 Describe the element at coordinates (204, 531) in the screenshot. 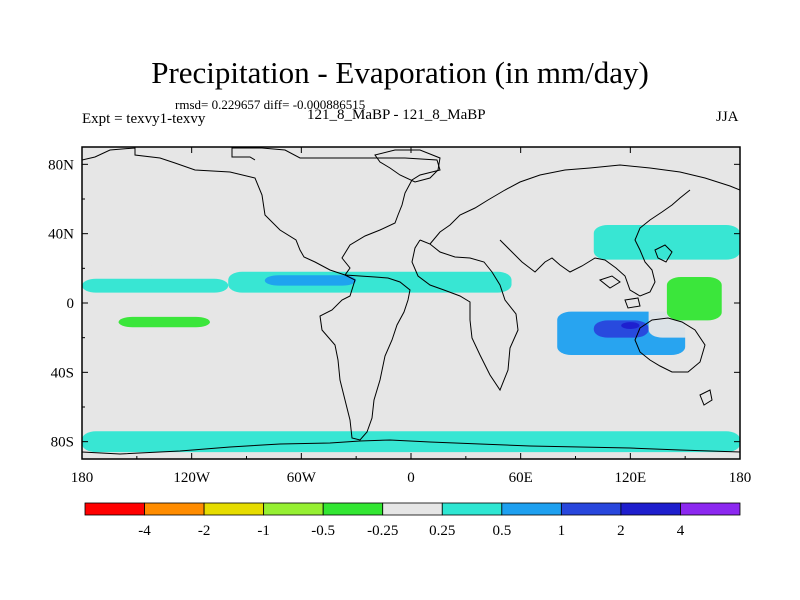

I see `colorbar-label: -2` at that location.